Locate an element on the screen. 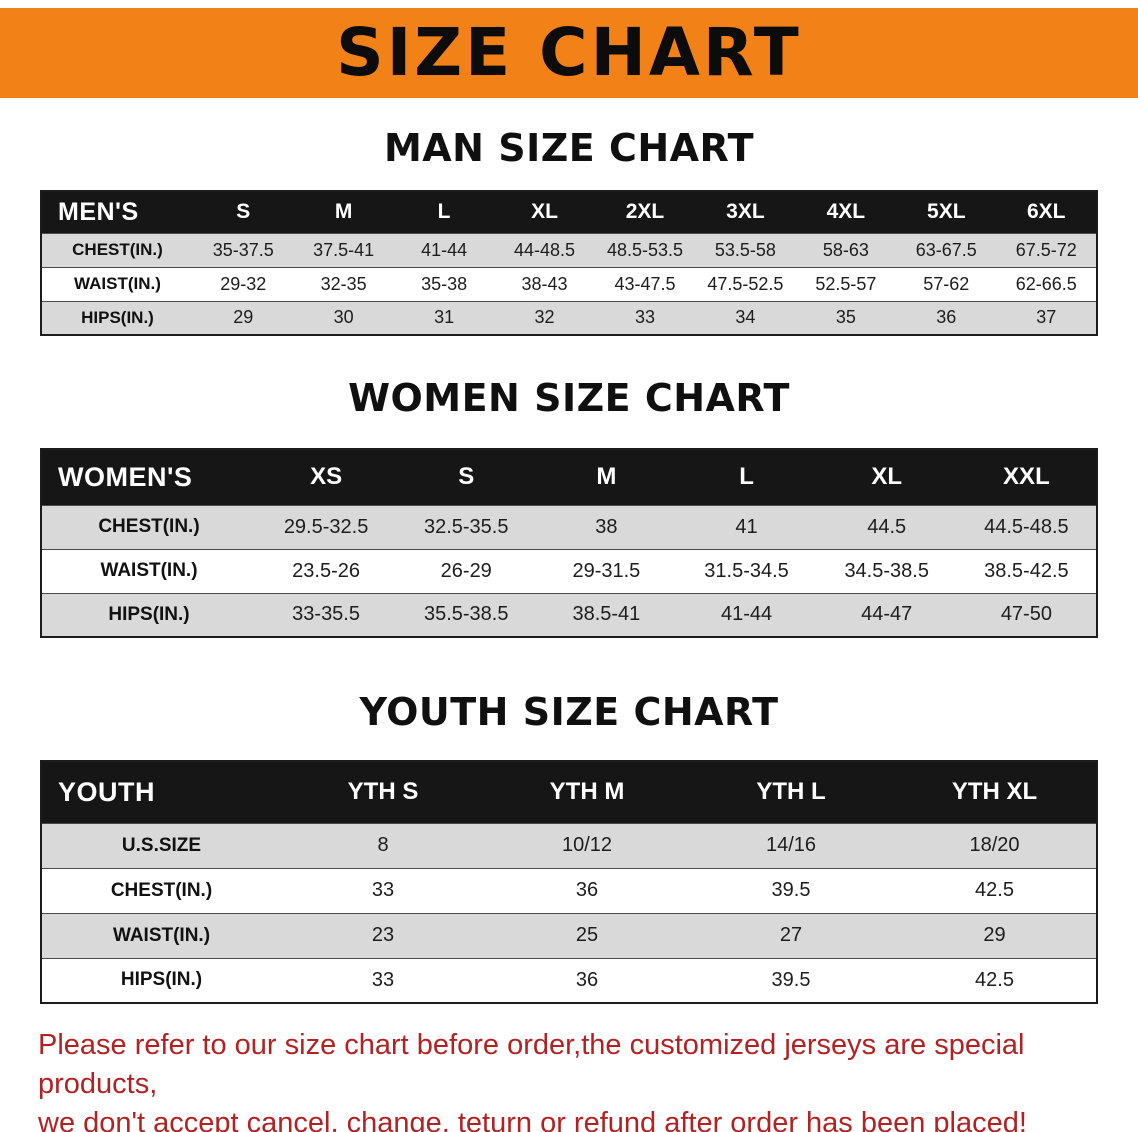 Image resolution: width=1138 pixels, height=1132 pixels. size-value: 38.5-42.5 is located at coordinates (1026, 570).